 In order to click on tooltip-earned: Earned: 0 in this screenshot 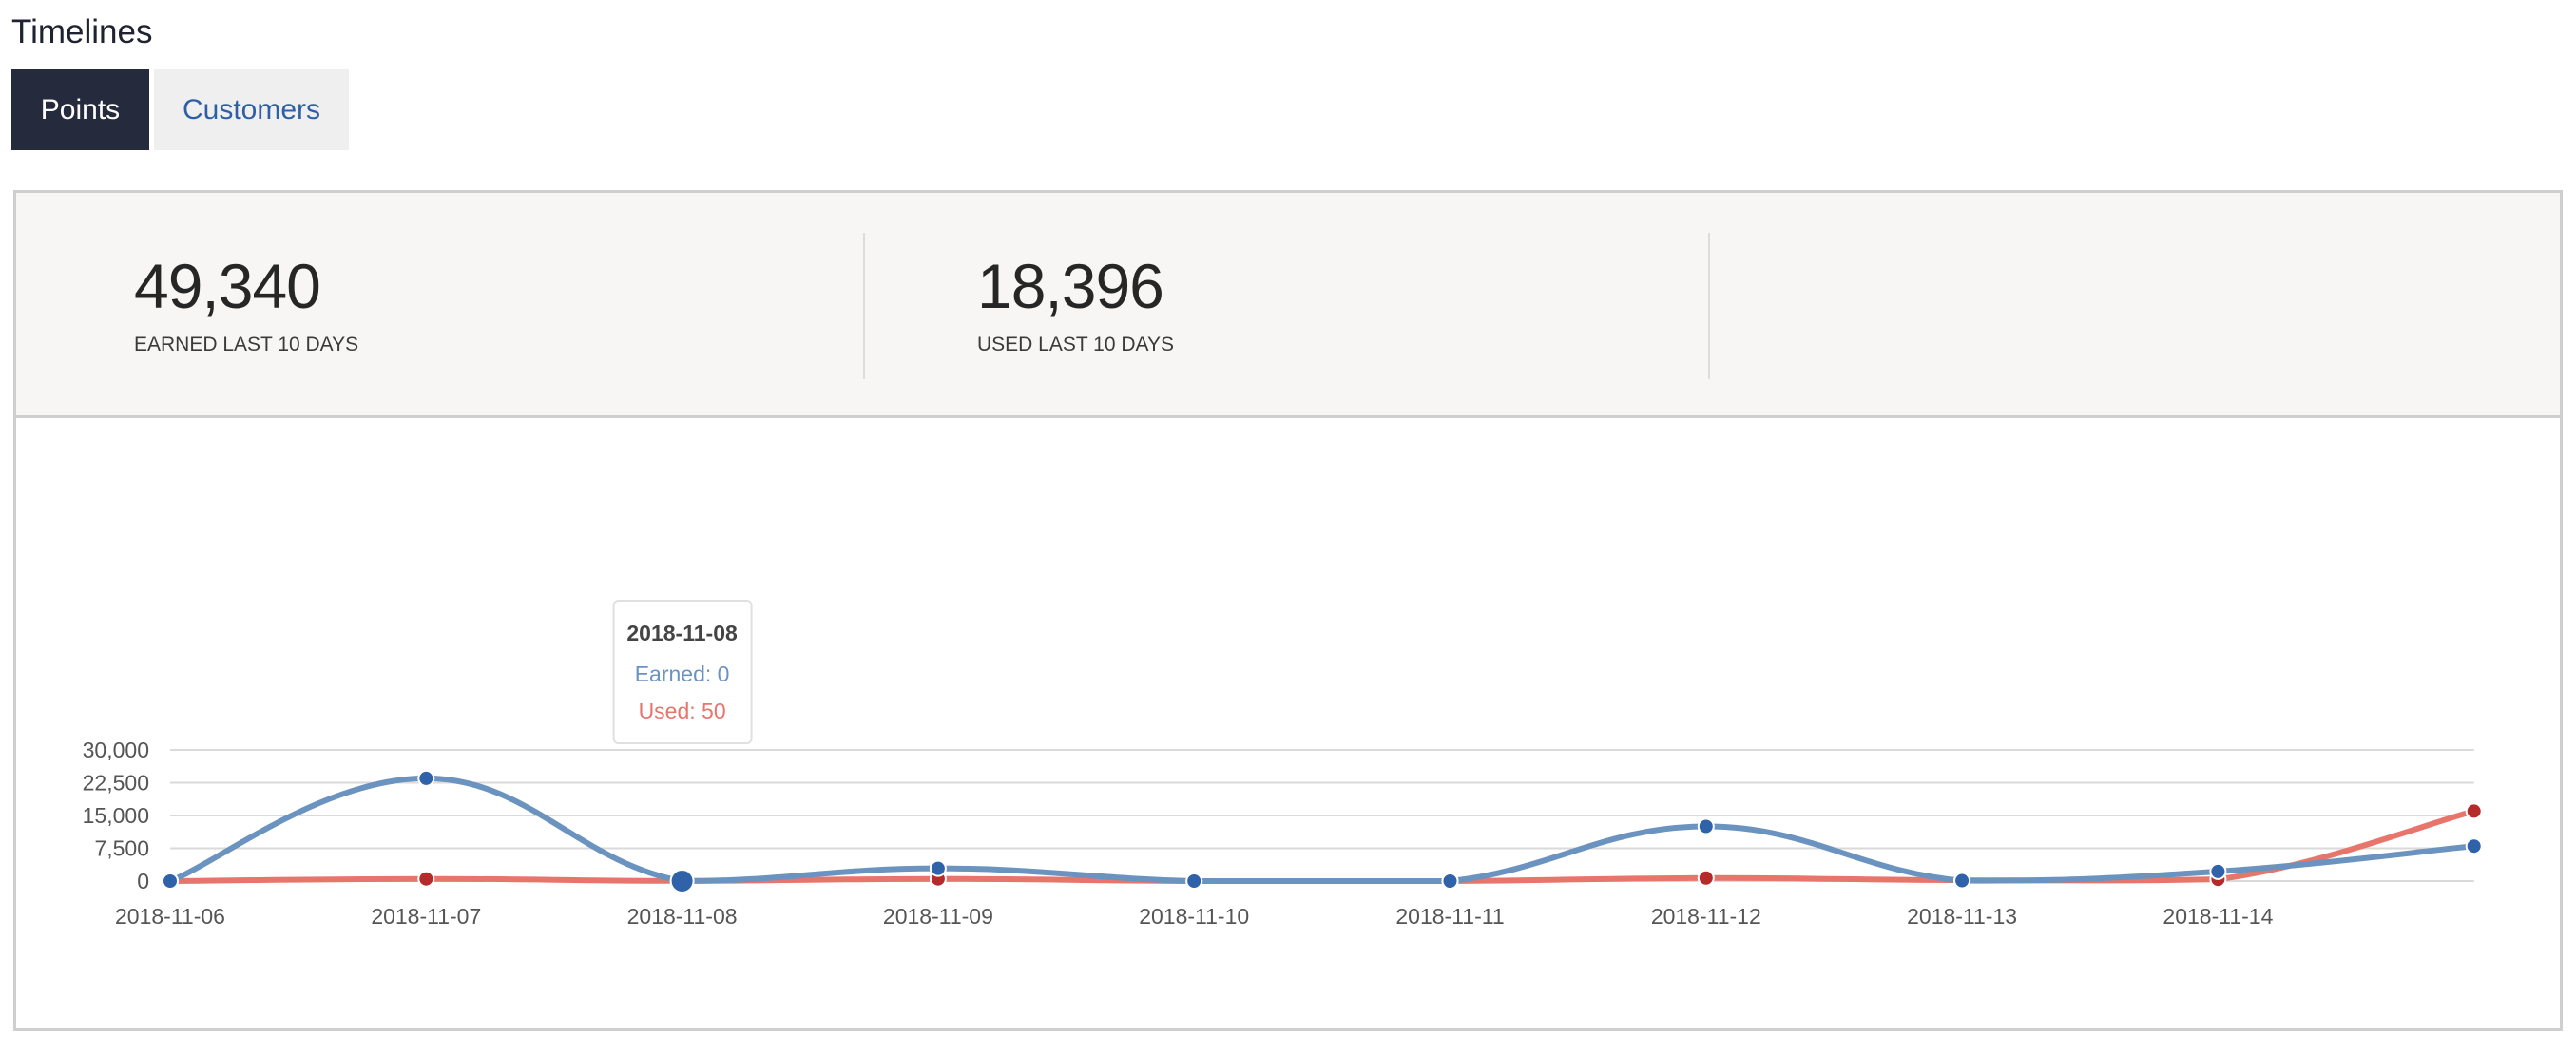, I will do `click(682, 674)`.